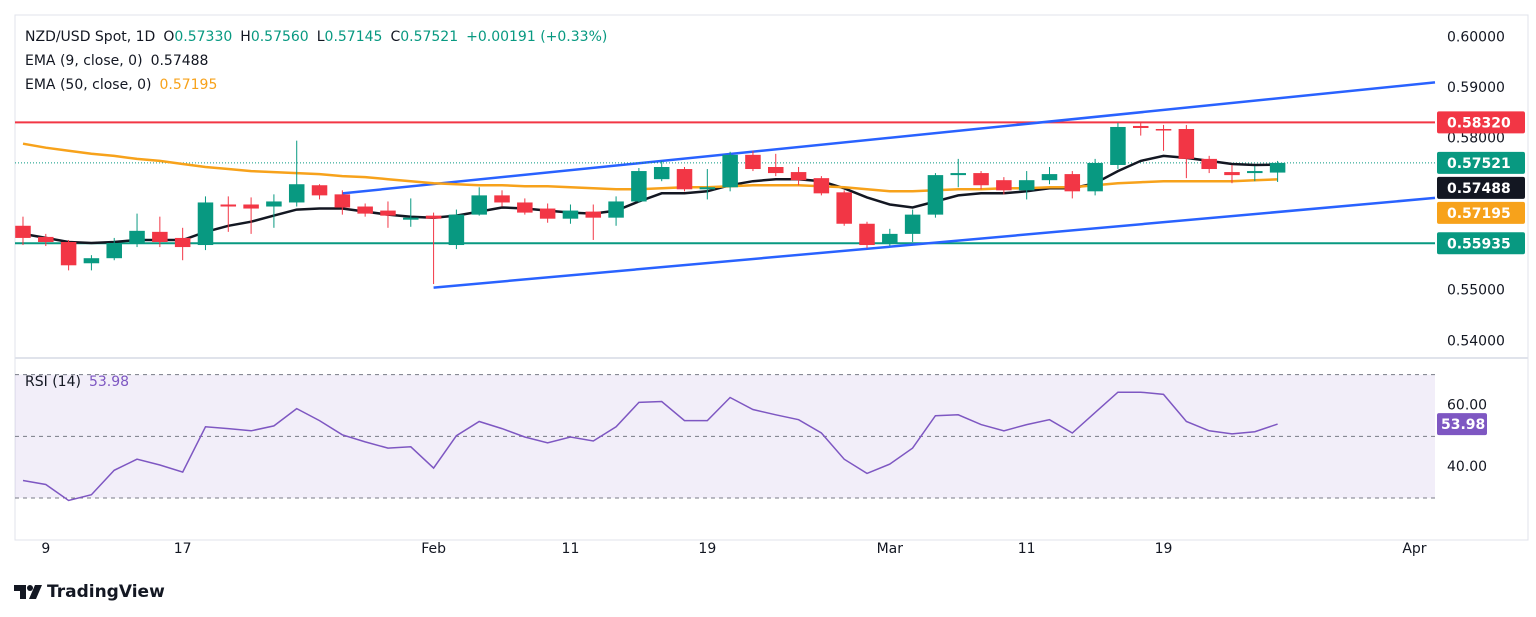 The height and width of the screenshot is (617, 1536). I want to click on rsi-line, so click(650, 446).